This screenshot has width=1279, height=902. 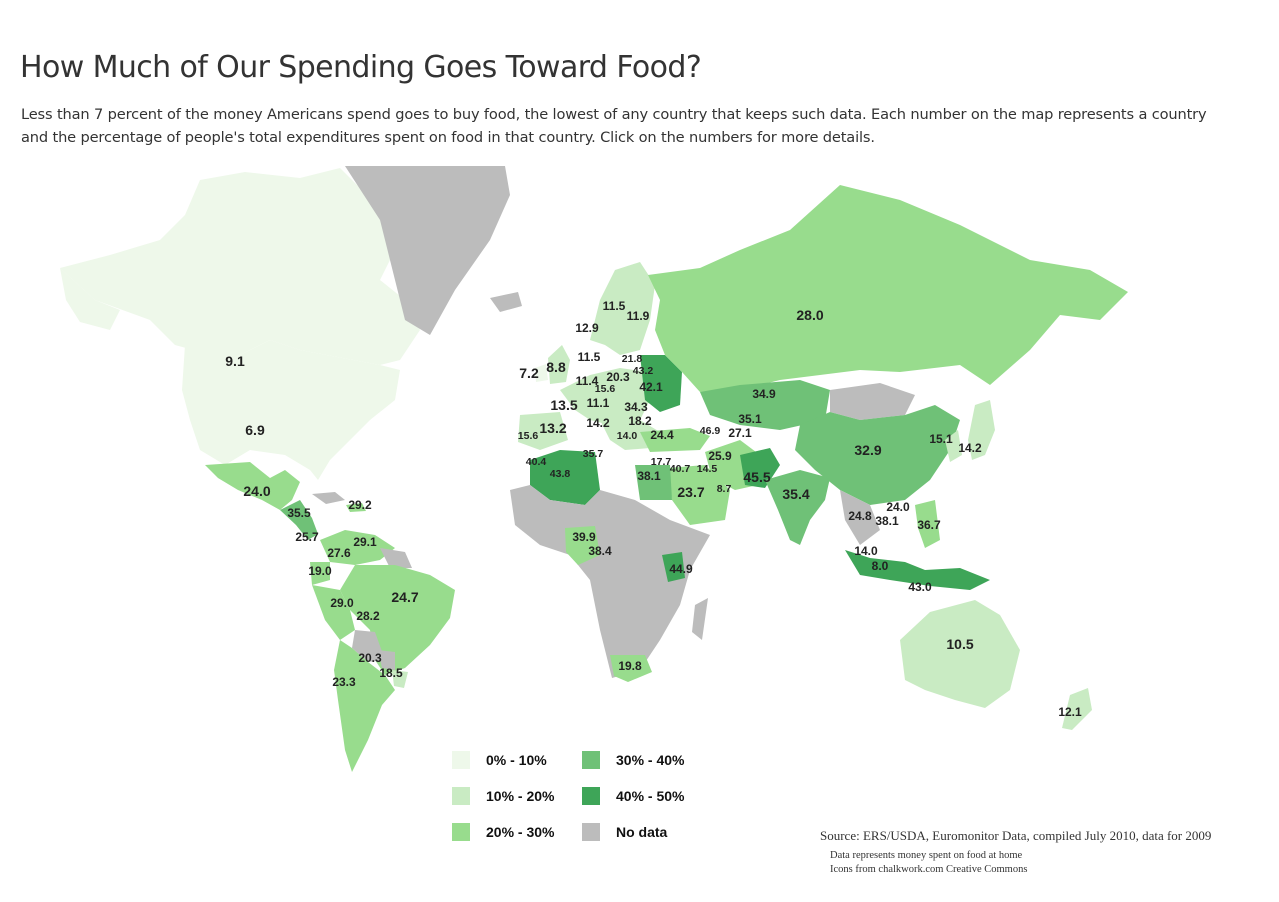 What do you see at coordinates (651, 387) in the screenshot?
I see `country-value-label: 42.1` at bounding box center [651, 387].